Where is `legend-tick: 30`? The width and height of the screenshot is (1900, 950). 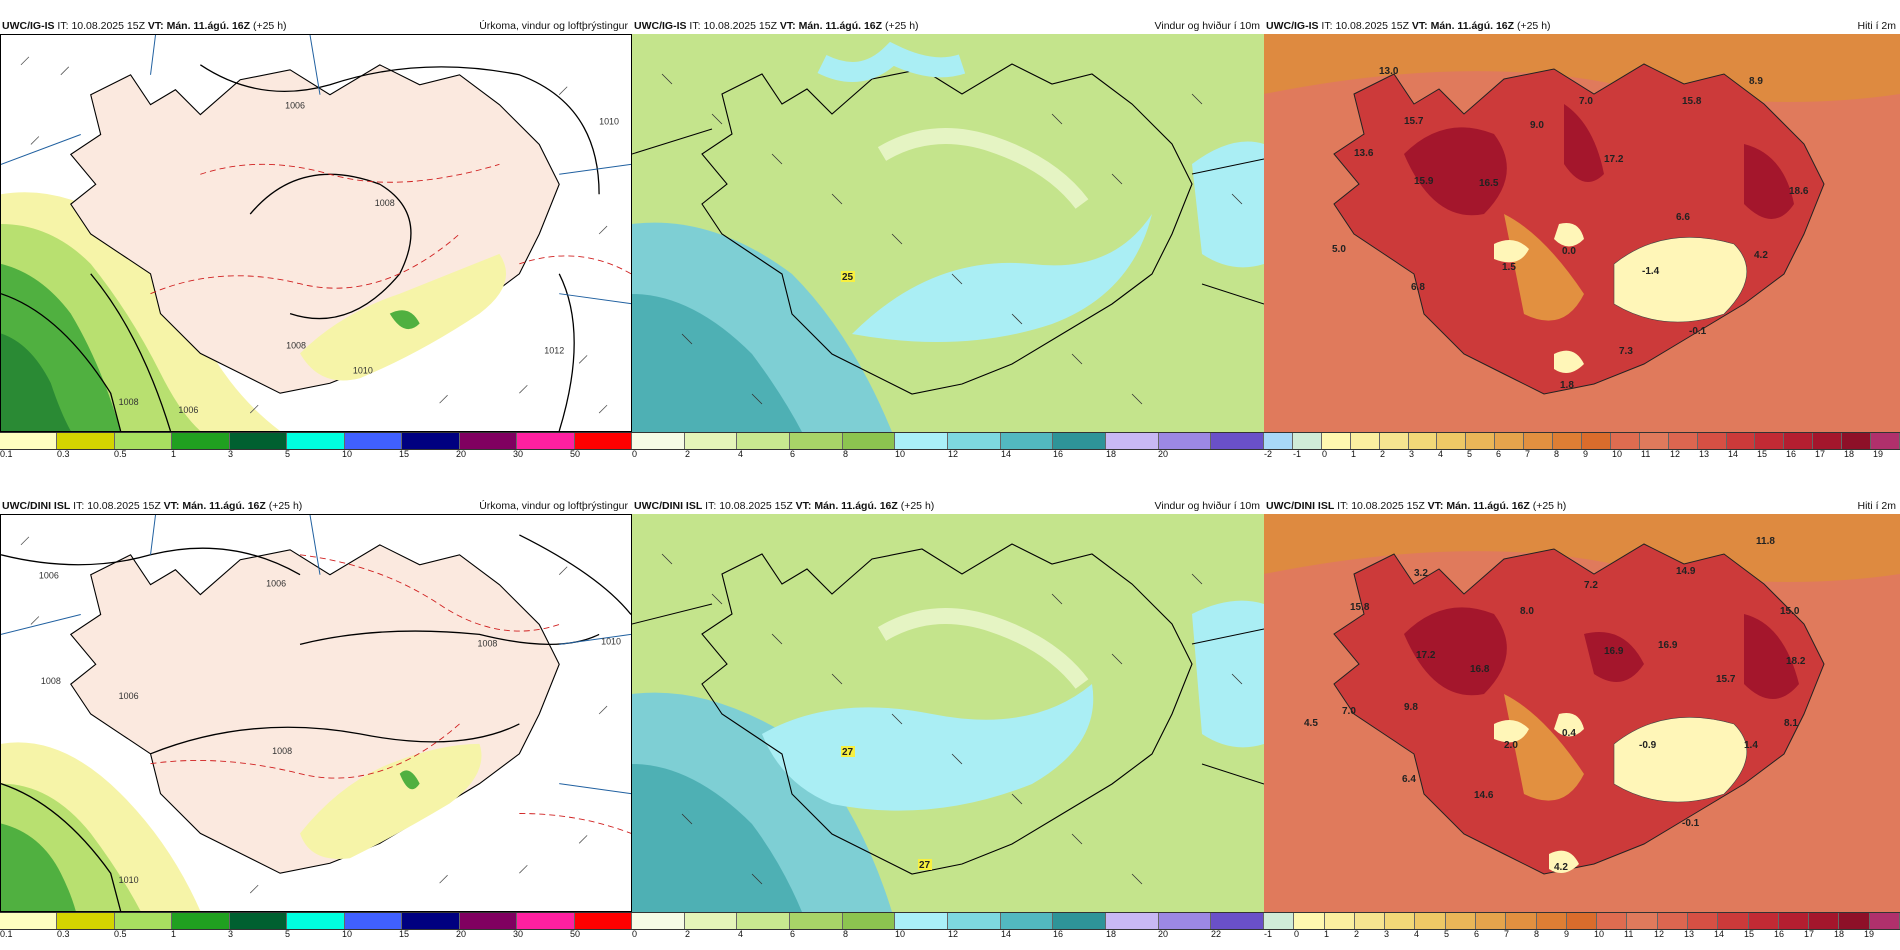
legend-tick: 30 is located at coordinates (518, 454).